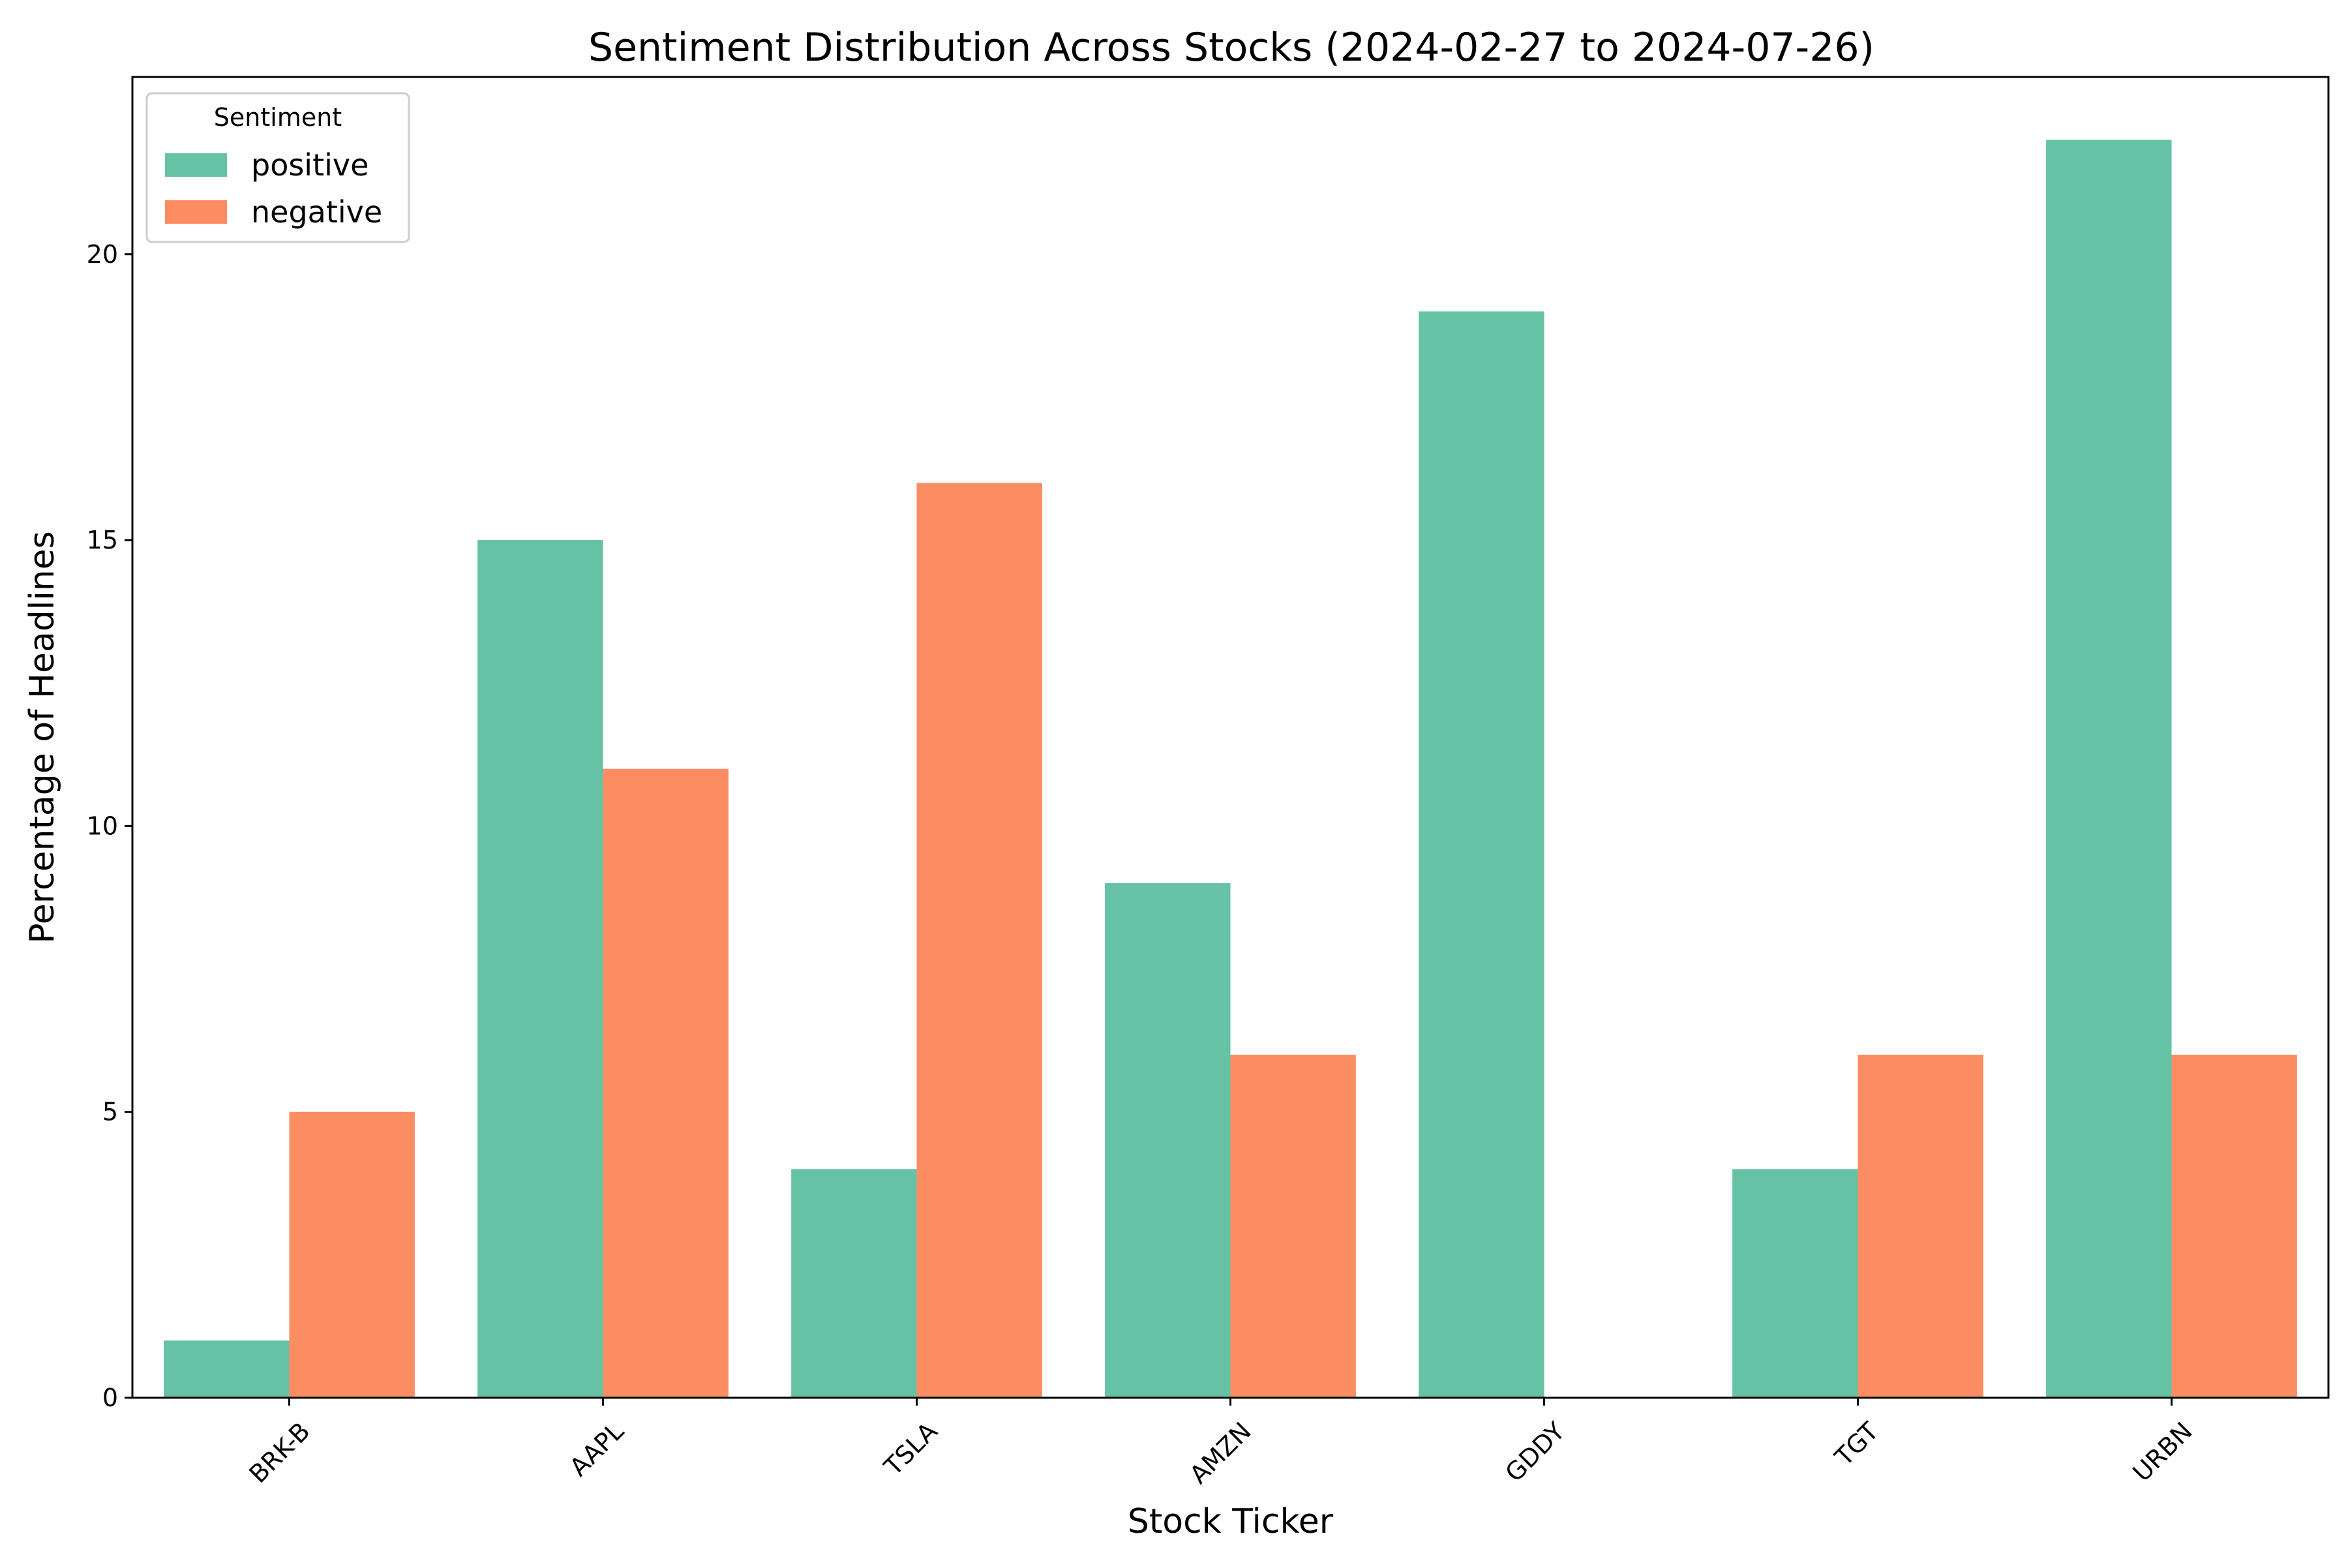 The width and height of the screenshot is (2348, 1568). Describe the element at coordinates (278, 117) in the screenshot. I see `legend-title: Sentiment` at that location.